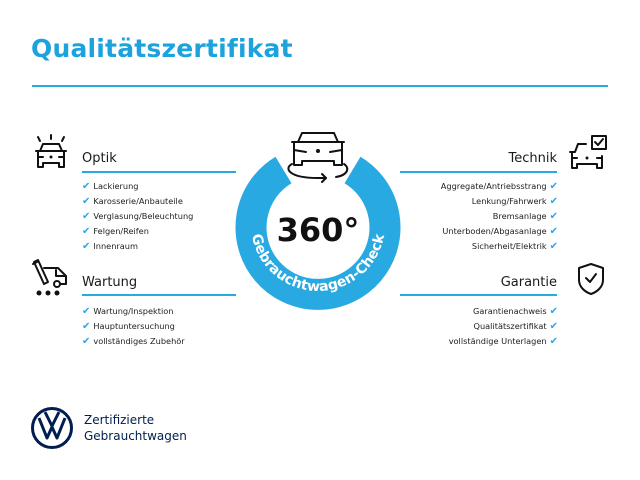 The image size is (640, 480). Describe the element at coordinates (121, 231) in the screenshot. I see `item-label: Felgen/Reifen` at that location.